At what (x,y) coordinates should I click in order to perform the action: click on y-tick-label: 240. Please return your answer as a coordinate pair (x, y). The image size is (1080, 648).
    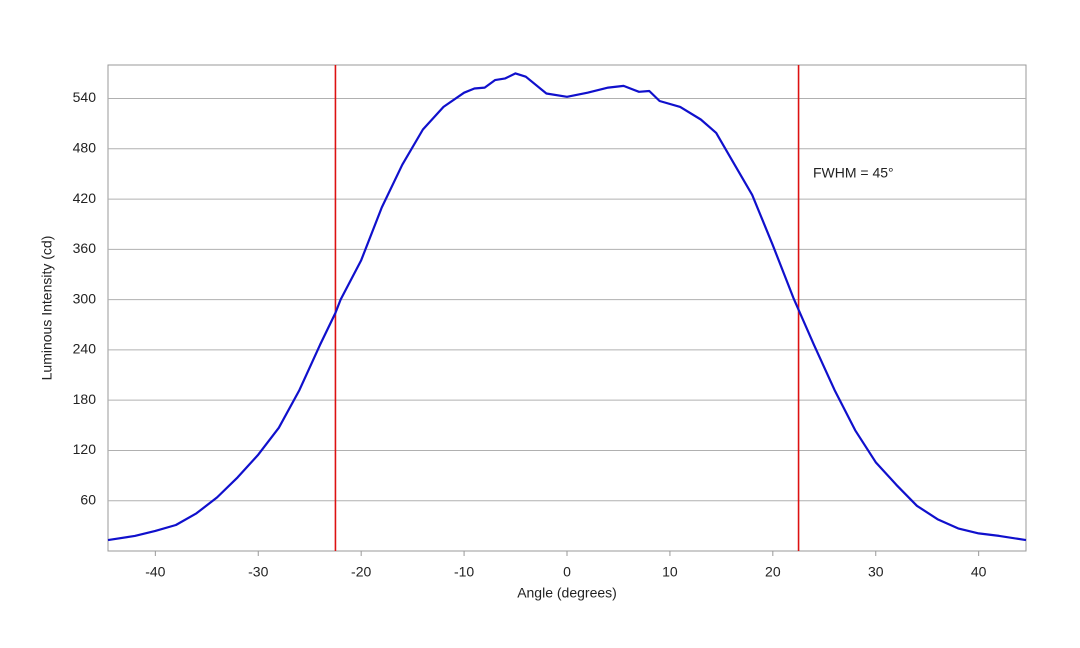
    Looking at the image, I should click on (85, 349).